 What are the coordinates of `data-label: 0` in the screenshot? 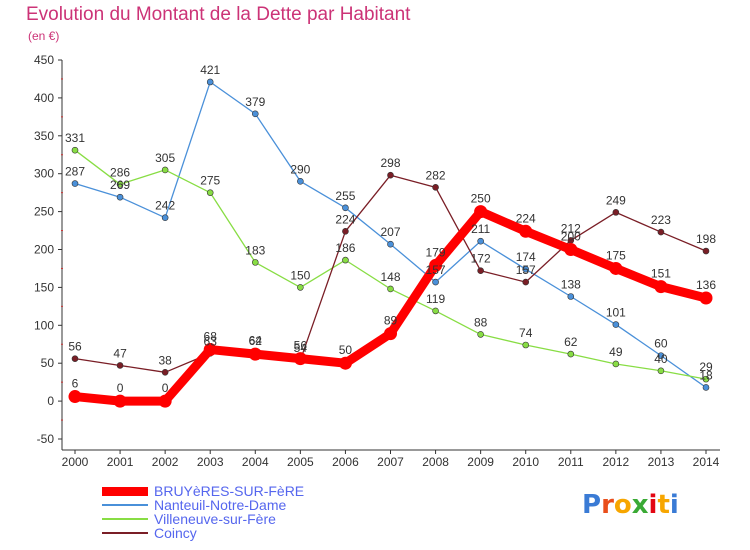 It's located at (165, 388).